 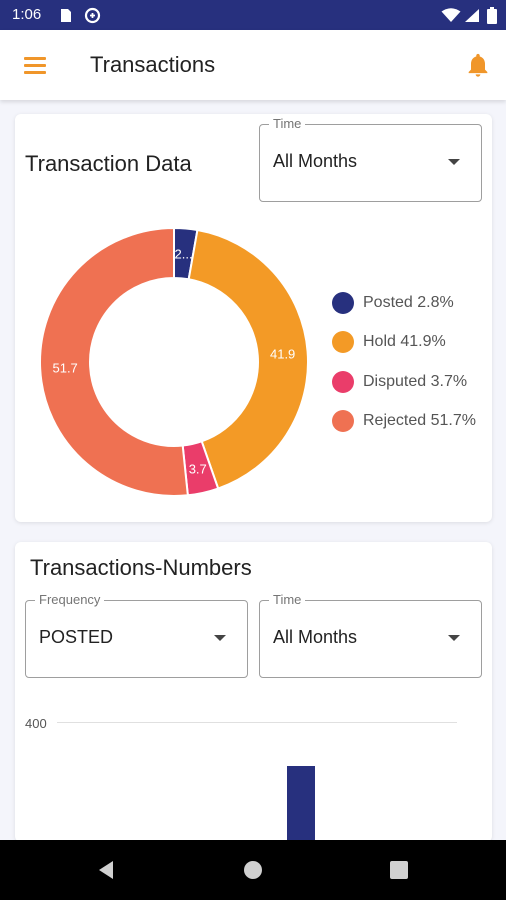 I want to click on wifi-icon, so click(x=451, y=15).